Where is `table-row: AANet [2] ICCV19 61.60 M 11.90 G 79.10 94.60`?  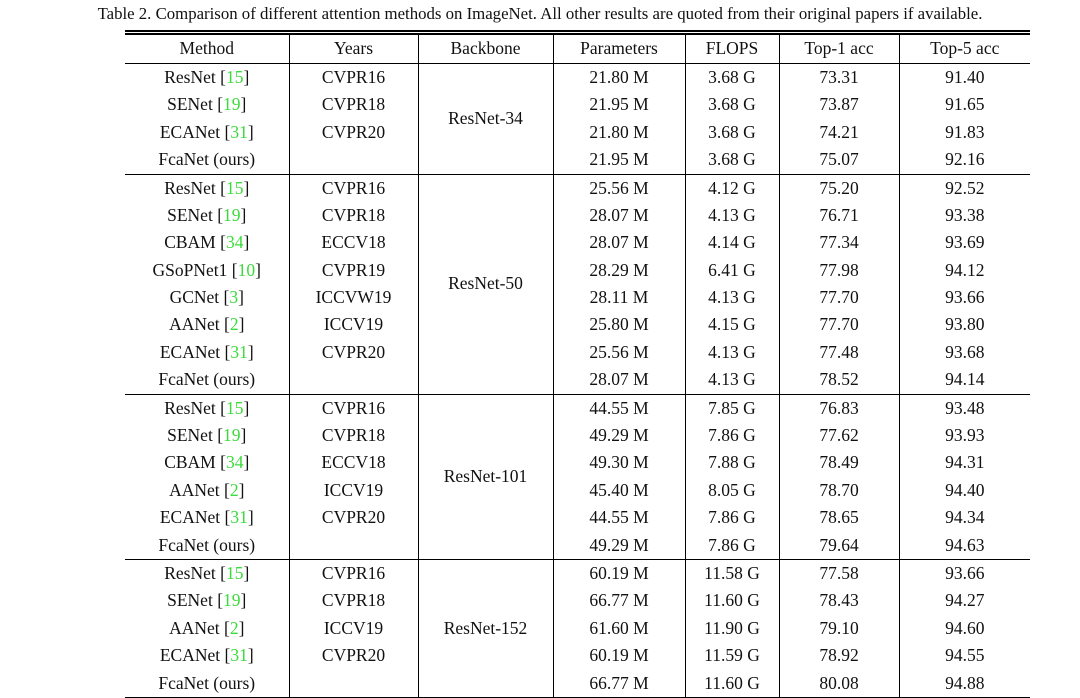
table-row: AANet [2] ICCV19 61.60 M 11.90 G 79.10 94.60 is located at coordinates (577, 628).